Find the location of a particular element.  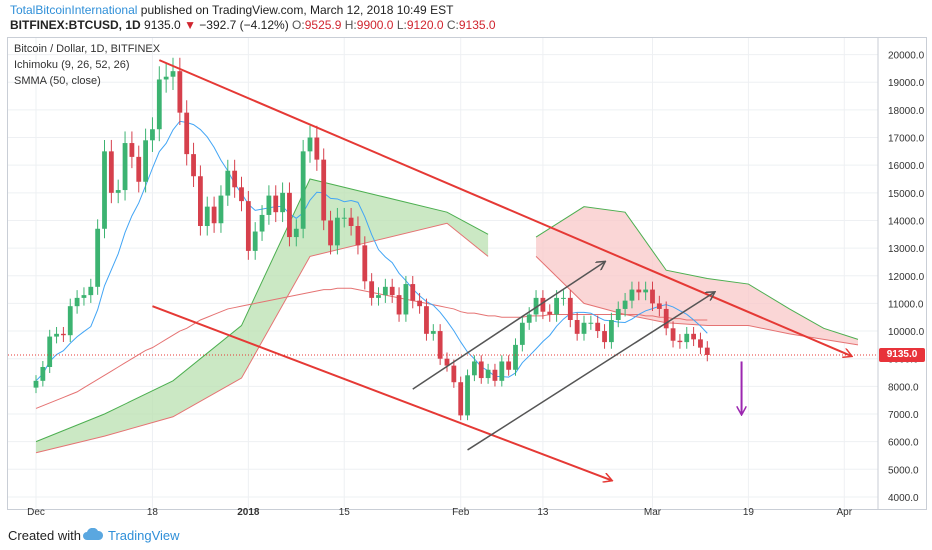

y-tick-label: 17000.0 is located at coordinates (906, 139).